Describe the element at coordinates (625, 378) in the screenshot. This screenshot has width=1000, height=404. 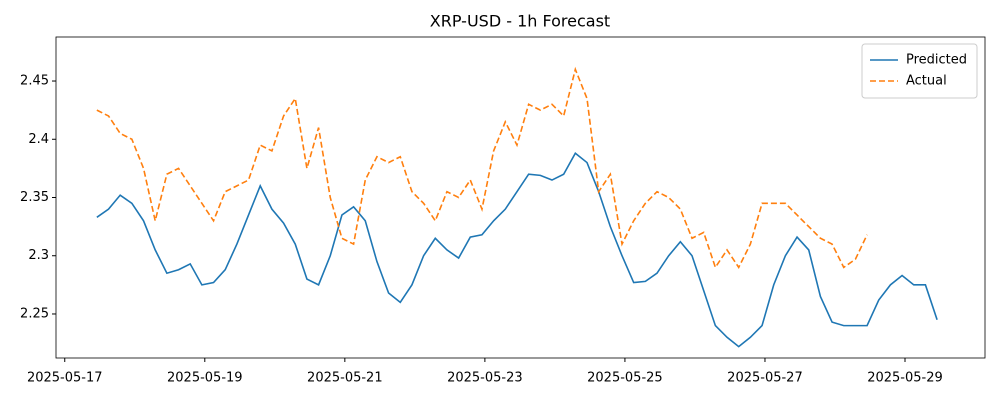
I see `x-tick-label: 2025-05-25` at that location.